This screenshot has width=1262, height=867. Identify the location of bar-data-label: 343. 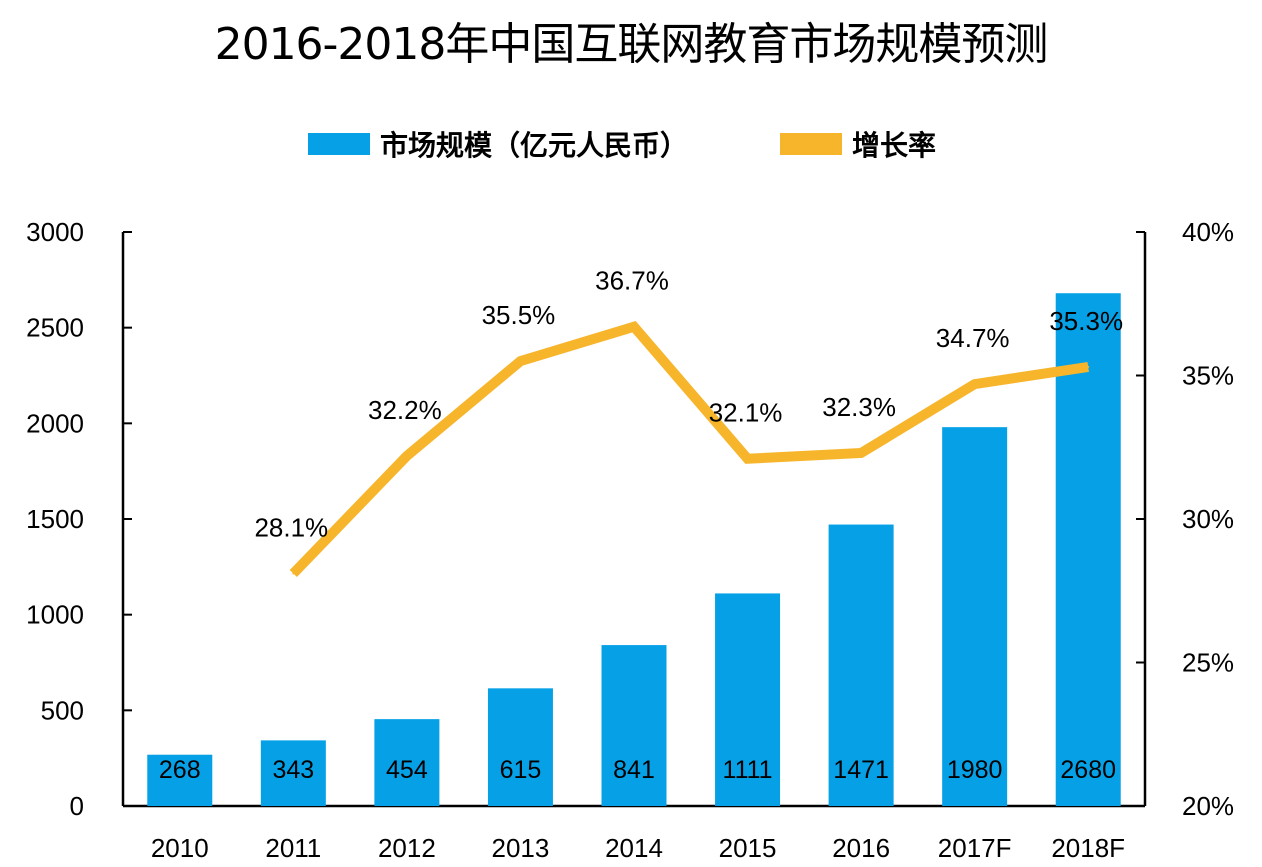
(293, 770).